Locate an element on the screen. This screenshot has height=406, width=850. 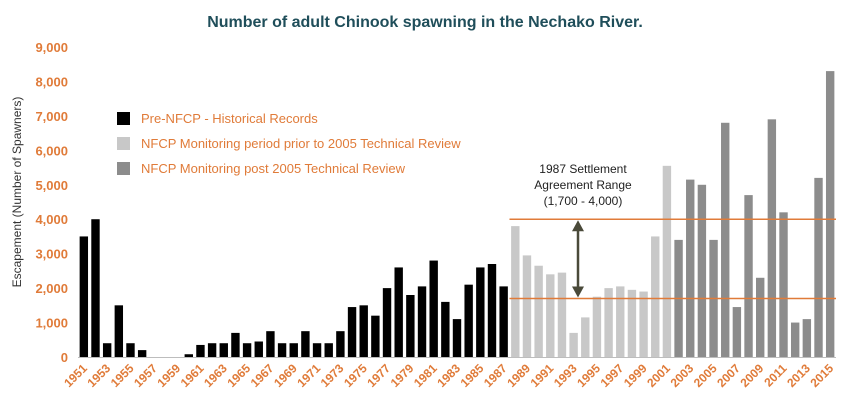
bar-1960 is located at coordinates (188, 355).